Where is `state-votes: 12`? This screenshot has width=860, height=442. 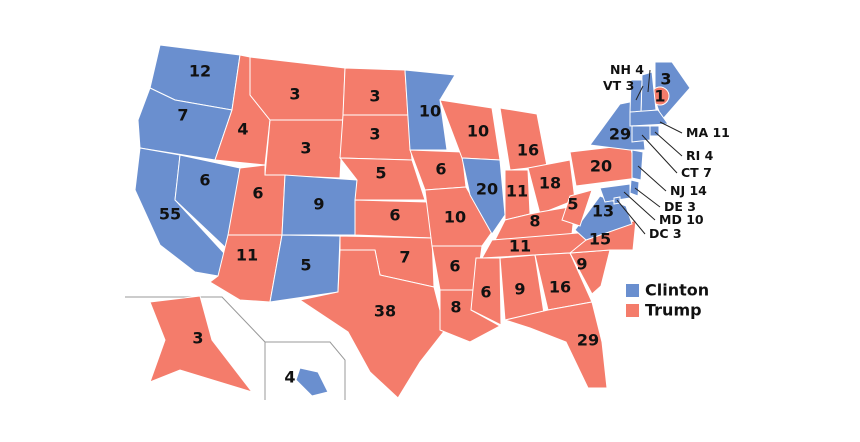 state-votes: 12 is located at coordinates (200, 71).